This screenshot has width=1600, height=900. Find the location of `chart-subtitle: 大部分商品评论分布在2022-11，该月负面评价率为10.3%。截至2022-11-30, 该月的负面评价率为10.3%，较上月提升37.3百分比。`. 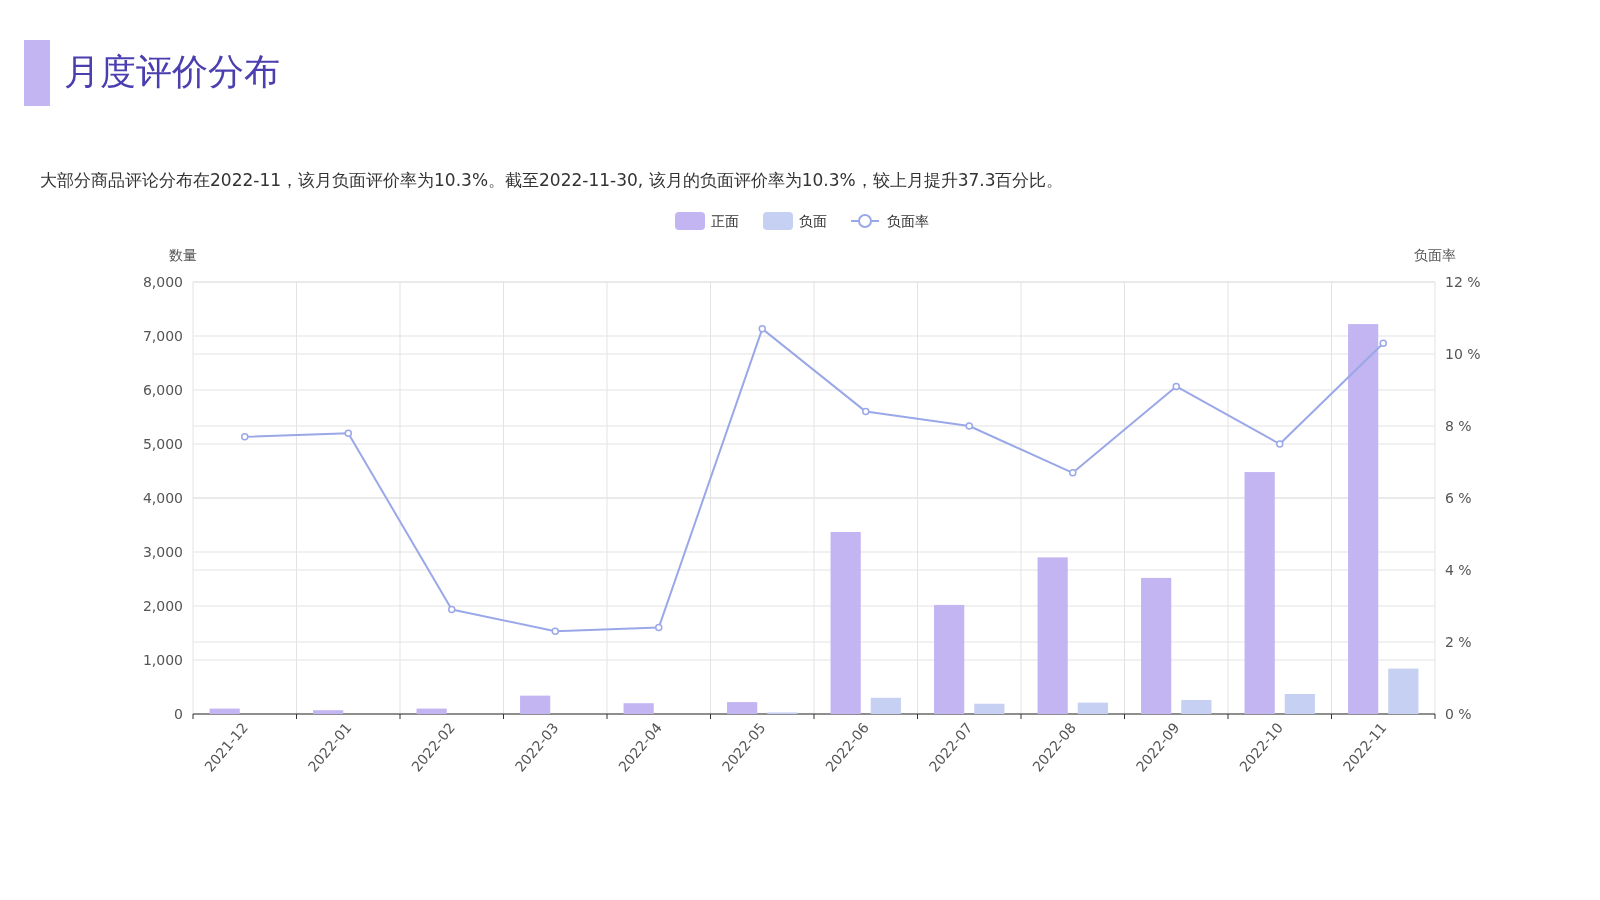

chart-subtitle: 大部分商品评论分布在2022-11，该月负面评价率为10.3%。截至2022-11-30, 该月的负面评价率为10.3%，较上月提升37.3百分比。 is located at coordinates (552, 180).